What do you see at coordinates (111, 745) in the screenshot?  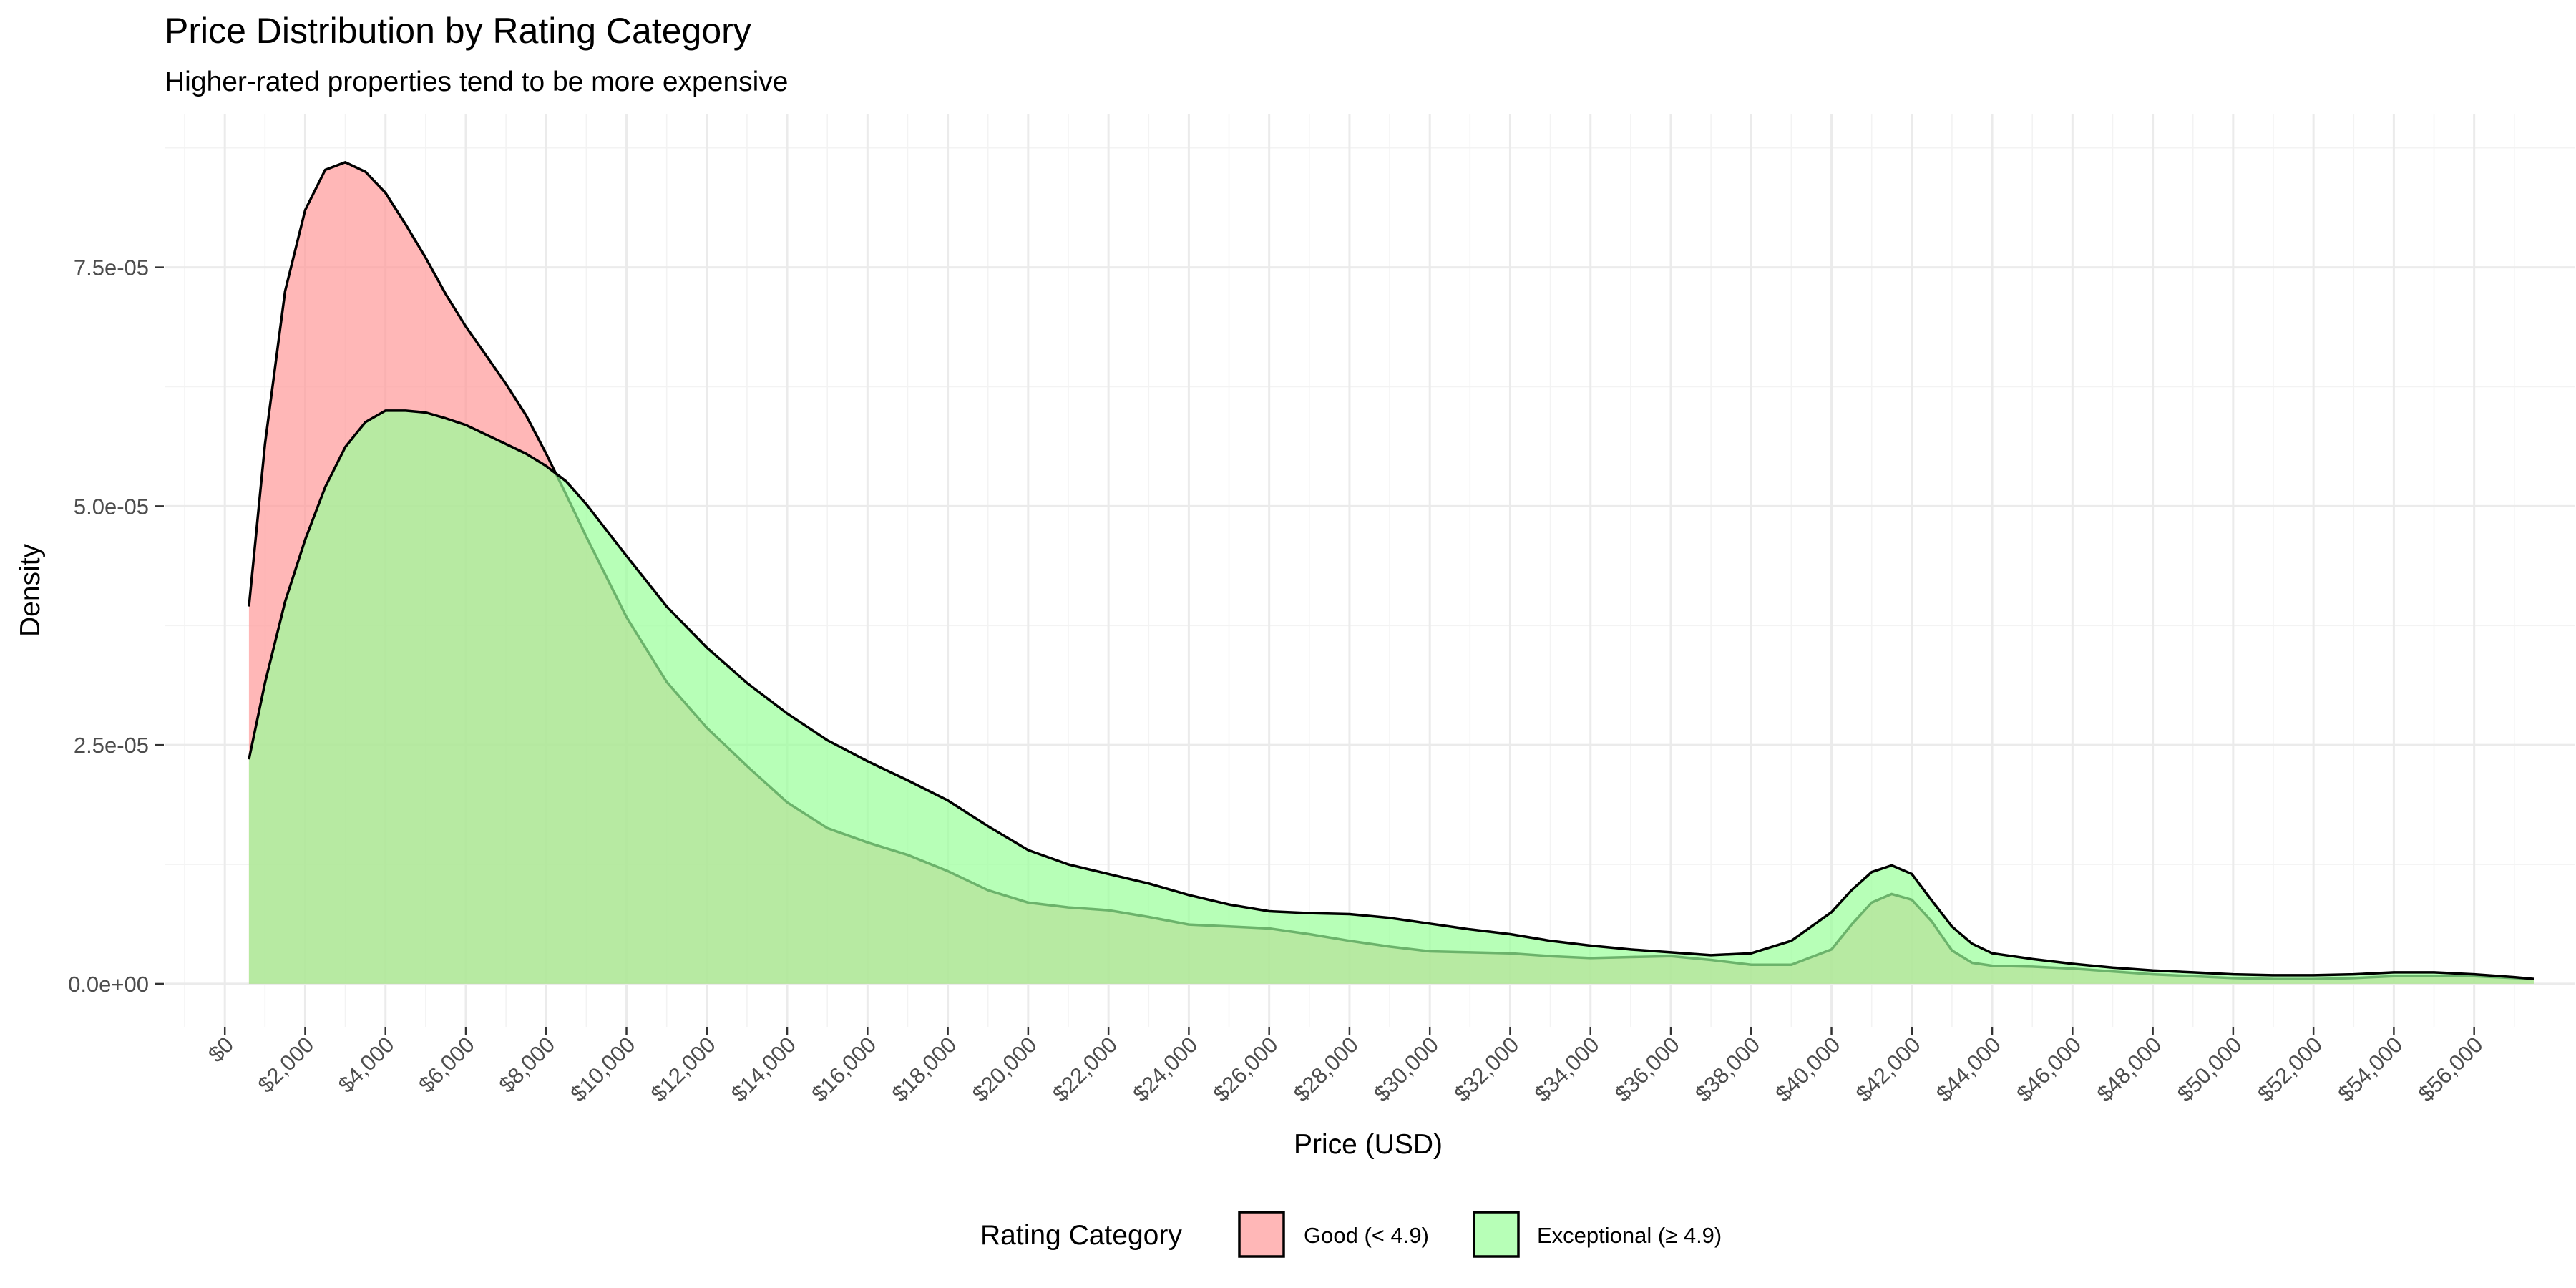 I see `y-tick-label: 2.5e-05` at bounding box center [111, 745].